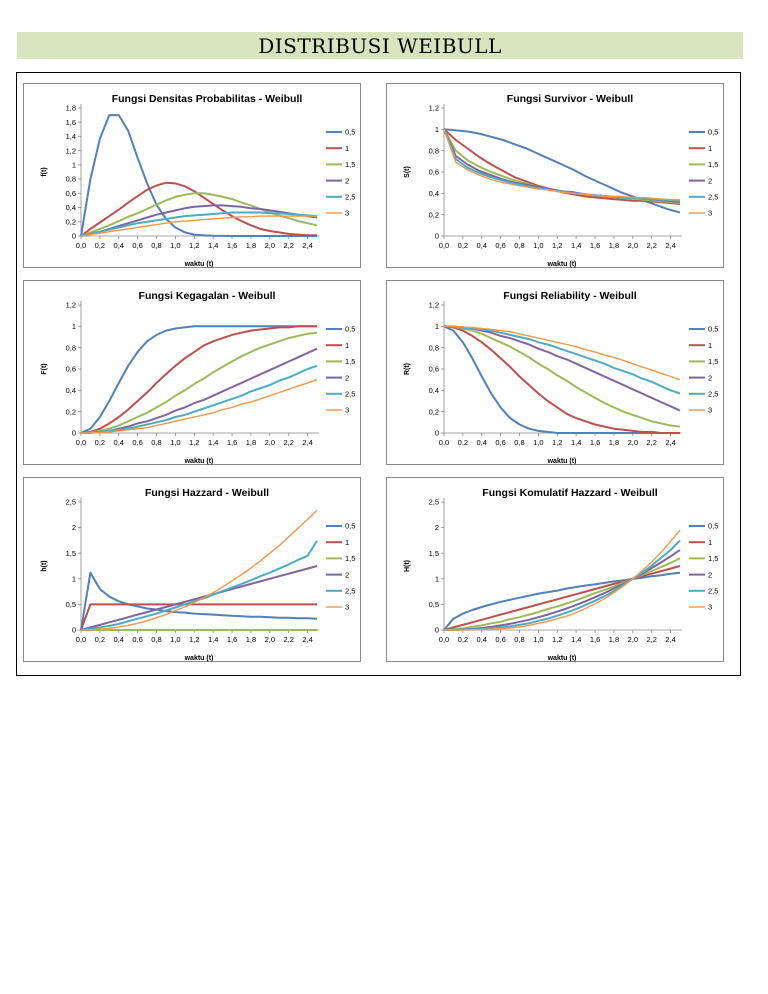 Image resolution: width=768 pixels, height=994 pixels. Describe the element at coordinates (434, 502) in the screenshot. I see `y-tick-label: 2,5` at that location.